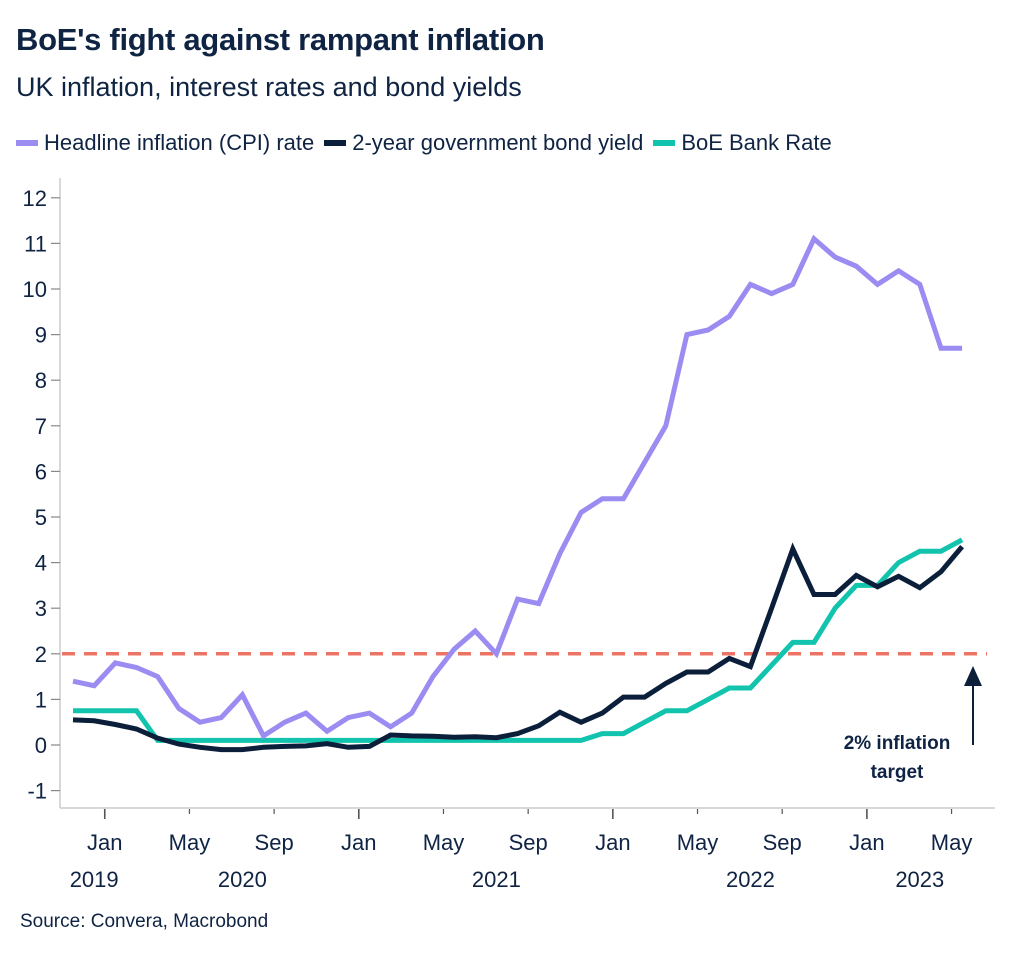 This screenshot has width=1024, height=957. What do you see at coordinates (756, 142) in the screenshot?
I see `legend-label-bank-rate: BoE Bank Rate` at bounding box center [756, 142].